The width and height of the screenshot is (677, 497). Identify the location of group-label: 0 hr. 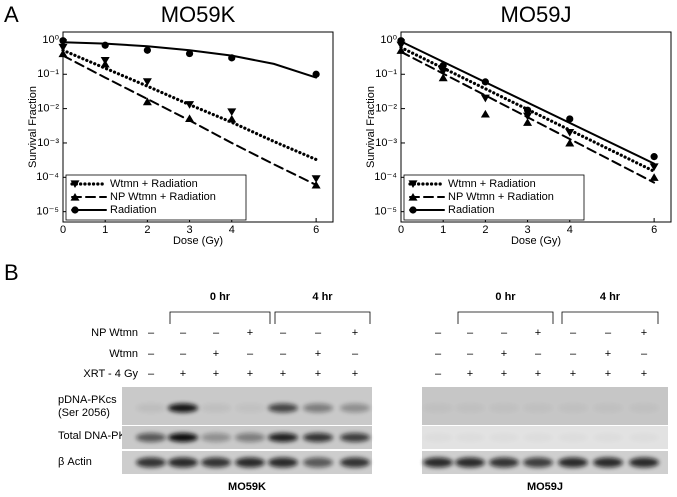
(505, 297).